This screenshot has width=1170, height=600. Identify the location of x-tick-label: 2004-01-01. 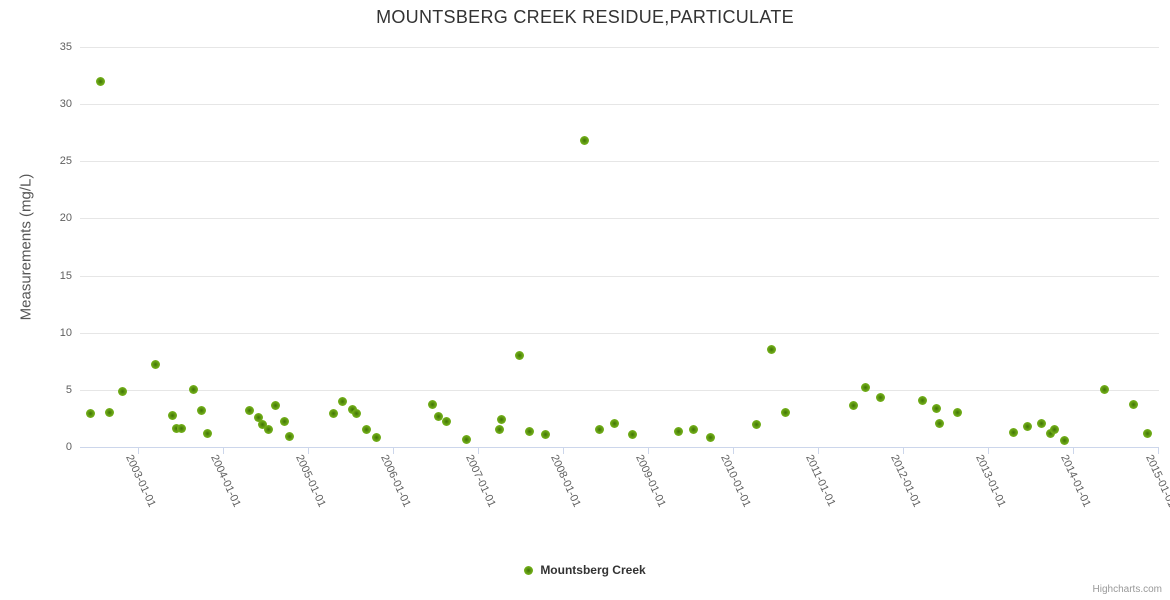
(225, 481).